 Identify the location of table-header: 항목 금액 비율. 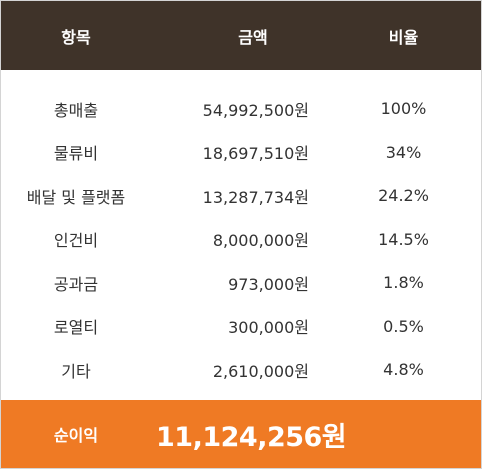
(241, 35).